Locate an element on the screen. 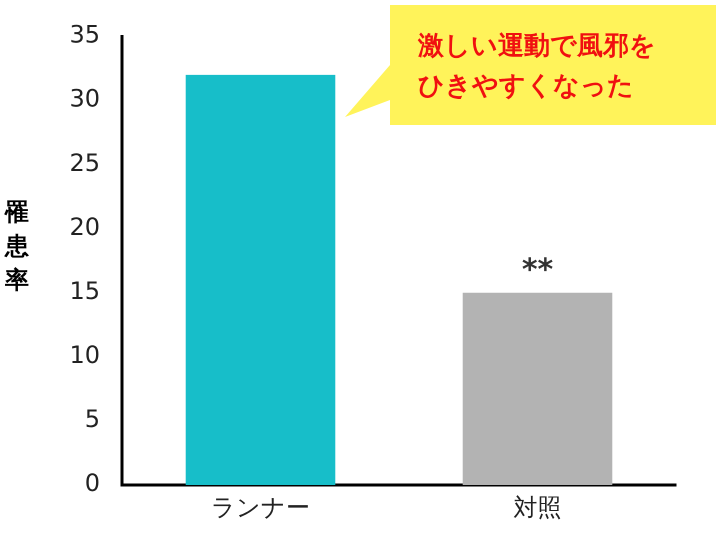 This screenshot has height=536, width=716. y-axis-title: 罹患率 is located at coordinates (16, 246).